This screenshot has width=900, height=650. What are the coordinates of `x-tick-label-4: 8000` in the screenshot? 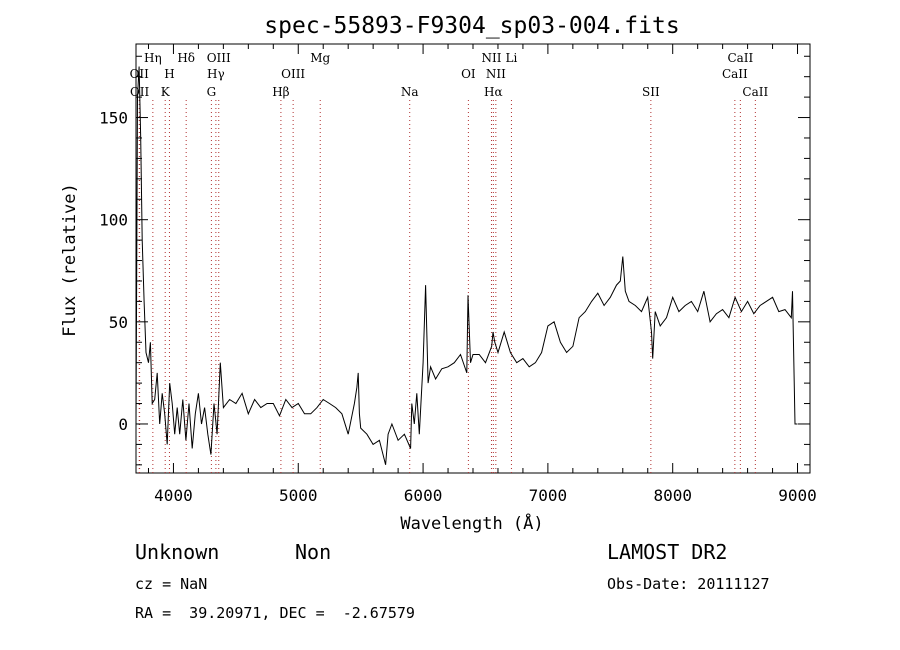 It's located at (672, 495).